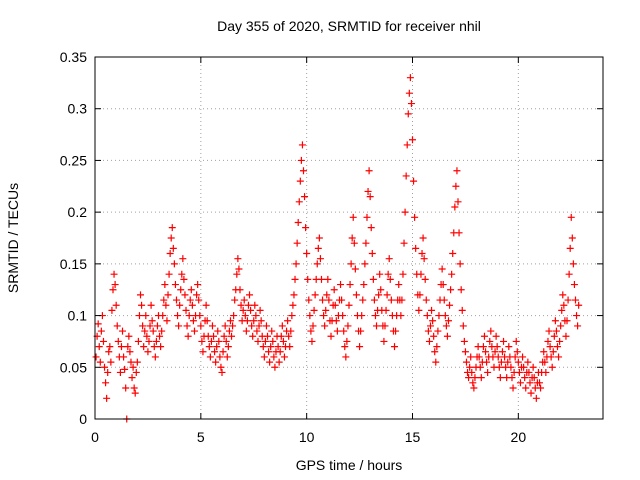  Describe the element at coordinates (78, 109) in the screenshot. I see `y-tick-label: 0.3` at that location.